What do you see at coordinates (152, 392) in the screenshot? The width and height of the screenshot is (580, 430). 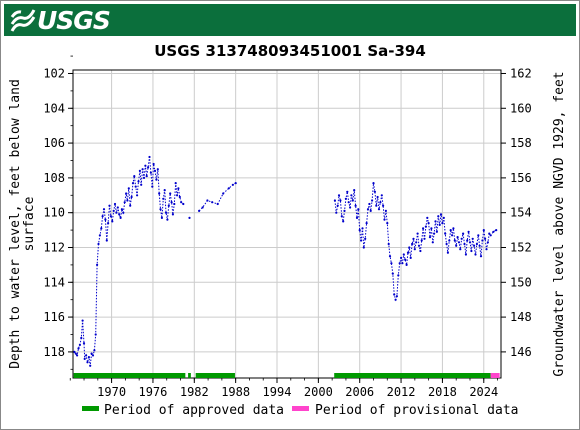 I see `x-tick-label: 1976` at bounding box center [152, 392].